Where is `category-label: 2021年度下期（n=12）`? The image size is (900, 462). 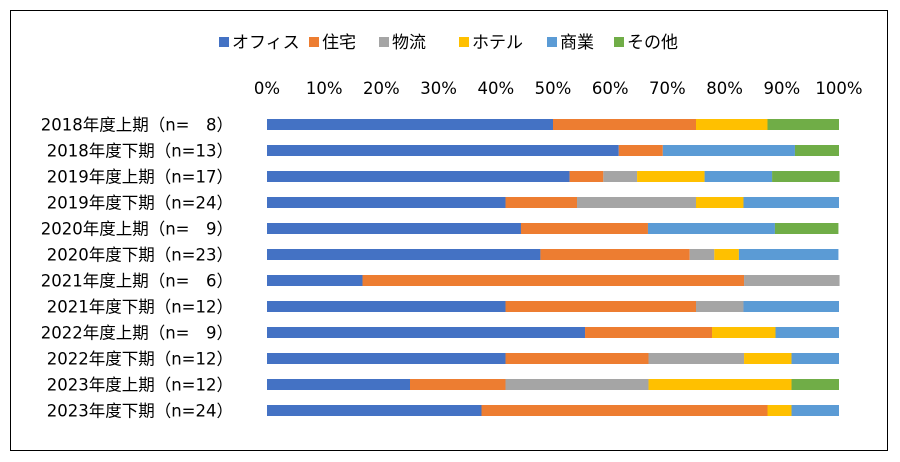
category-label: 2021年度下期（n=12） is located at coordinates (140, 307).